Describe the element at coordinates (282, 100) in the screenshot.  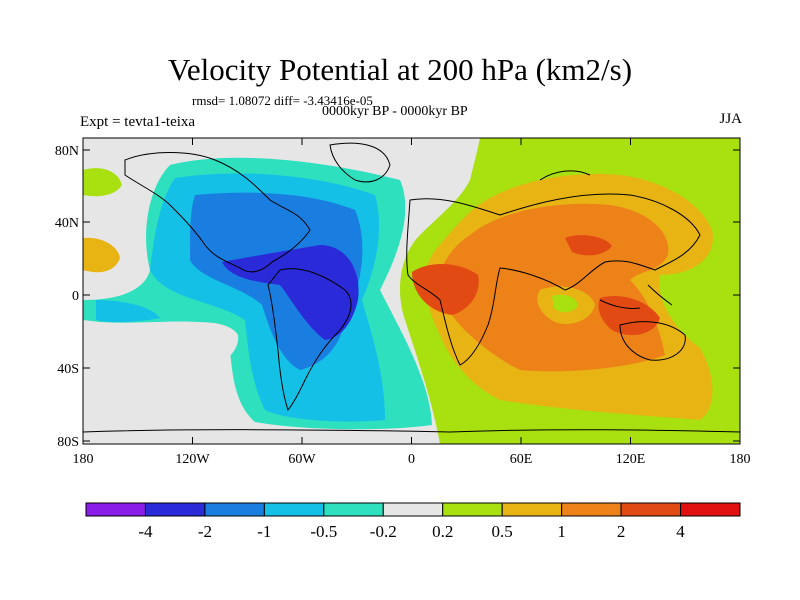
I see `stats-line: rmsd= 1.08072 diff= -3.43416e-05` at that location.